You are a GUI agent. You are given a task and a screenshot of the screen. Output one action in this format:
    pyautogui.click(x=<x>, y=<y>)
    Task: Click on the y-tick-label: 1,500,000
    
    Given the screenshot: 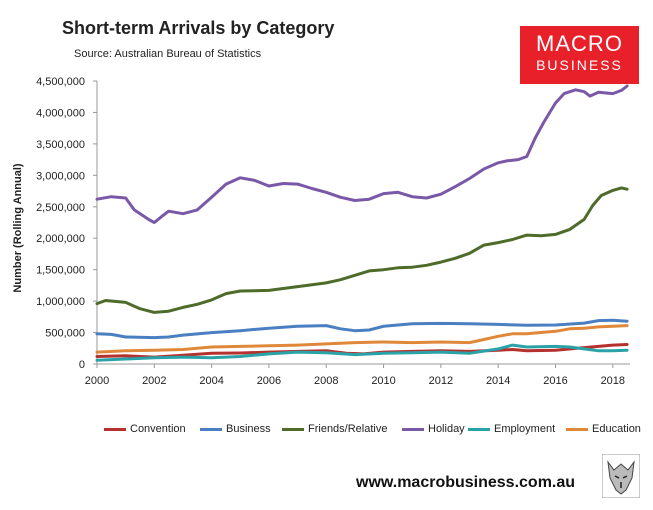 What is the action you would take?
    pyautogui.click(x=60, y=271)
    